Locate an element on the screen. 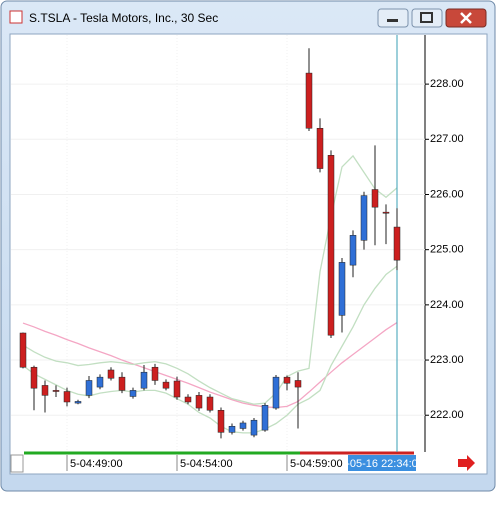  x-tick-label: 5-04:54:00 is located at coordinates (206, 464).